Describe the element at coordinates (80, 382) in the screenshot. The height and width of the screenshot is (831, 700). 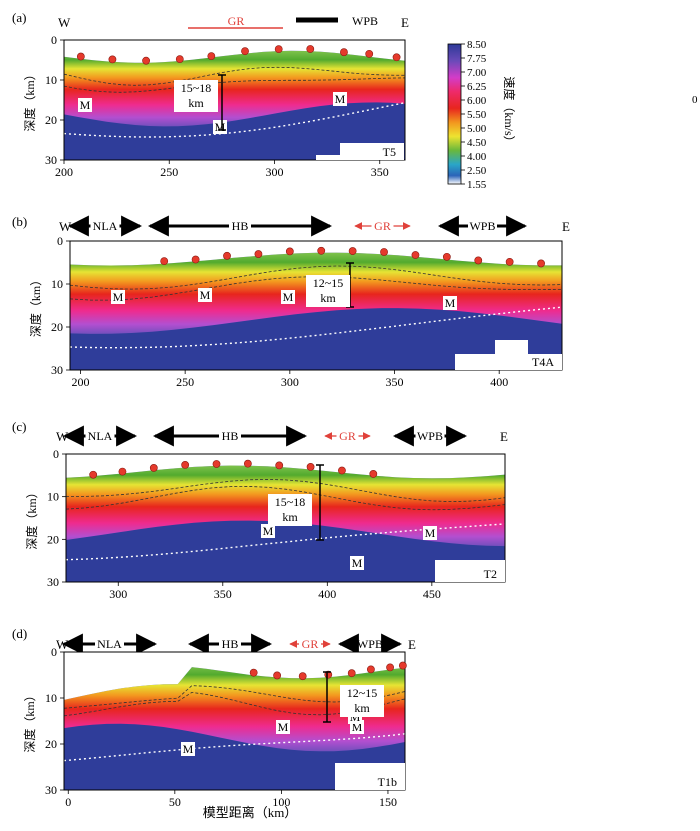
I see `x-tick-label: 200` at that location.